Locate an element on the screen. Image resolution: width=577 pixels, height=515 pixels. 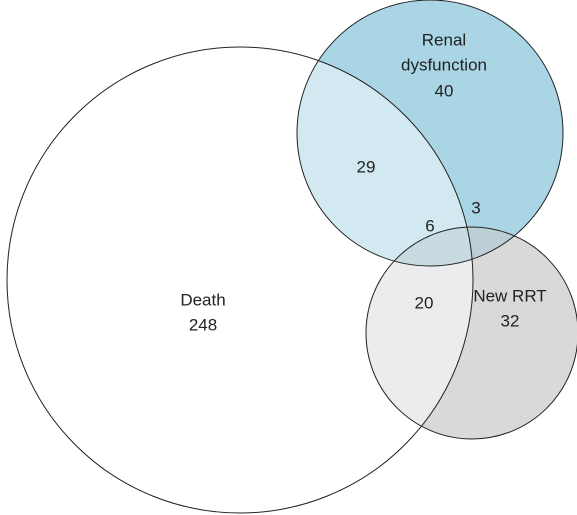
set-count: 32 is located at coordinates (510, 320).